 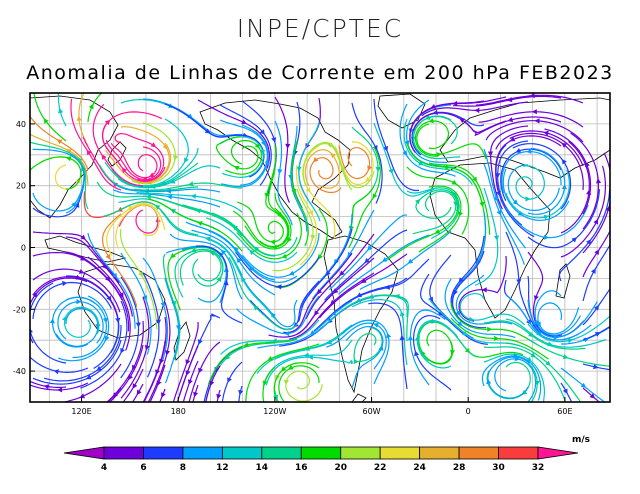 I want to click on y-tick-label: -40, so click(x=19, y=371).